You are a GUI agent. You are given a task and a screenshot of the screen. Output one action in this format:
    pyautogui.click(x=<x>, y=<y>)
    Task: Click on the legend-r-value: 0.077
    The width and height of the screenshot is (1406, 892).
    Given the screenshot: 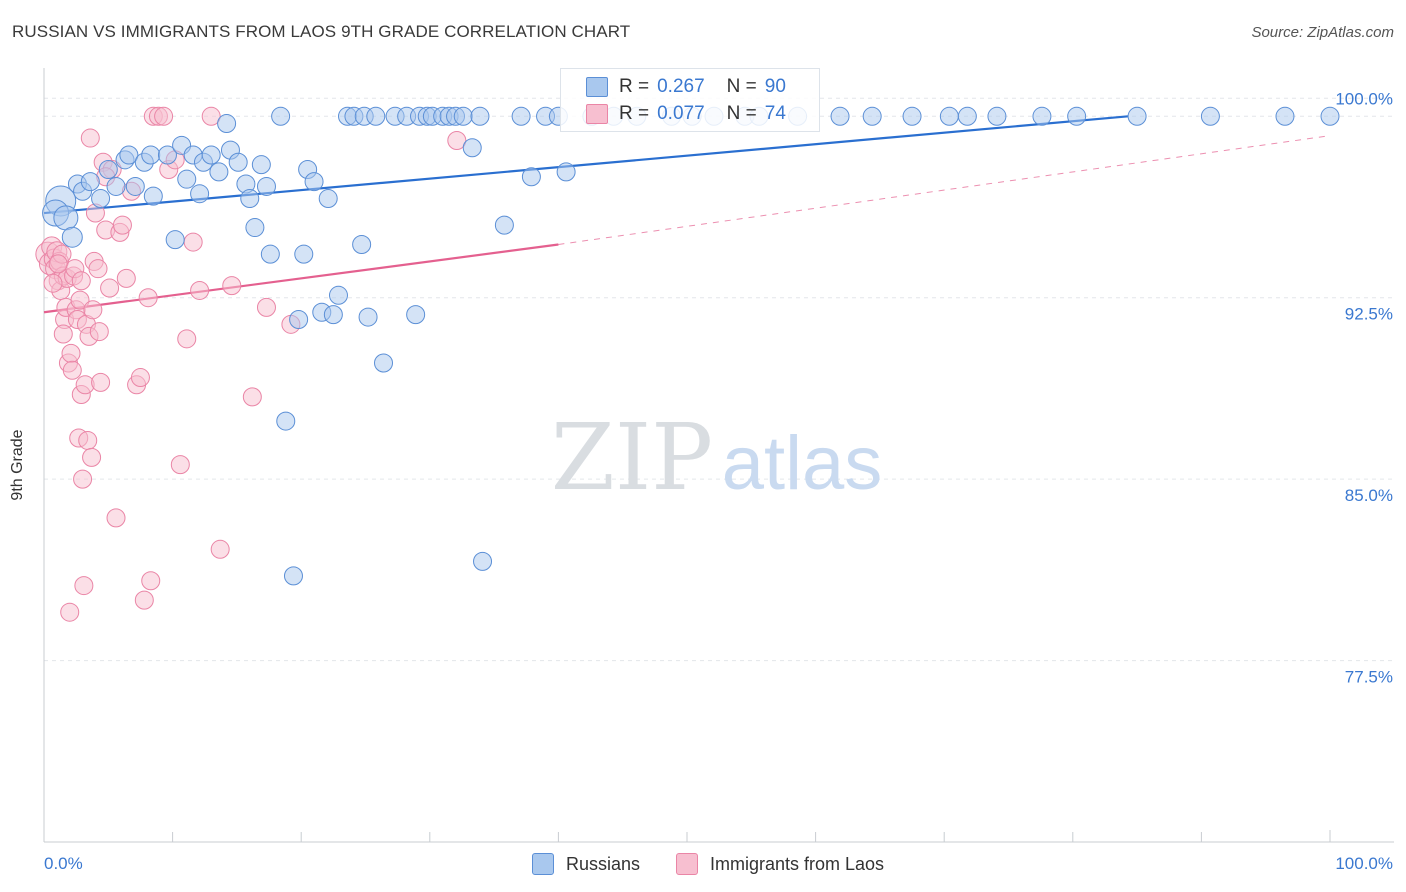 What is the action you would take?
    pyautogui.click(x=681, y=113)
    